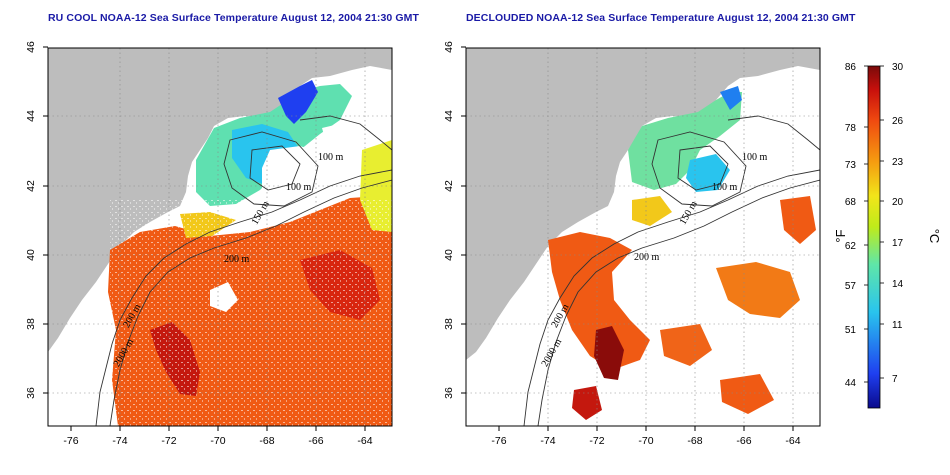 This screenshot has height=475, width=950. I want to click on right-x-tick: -70, so click(645, 441).